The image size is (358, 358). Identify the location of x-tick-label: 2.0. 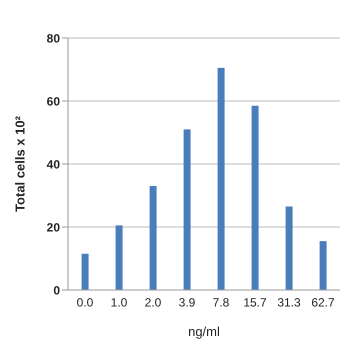
(153, 303).